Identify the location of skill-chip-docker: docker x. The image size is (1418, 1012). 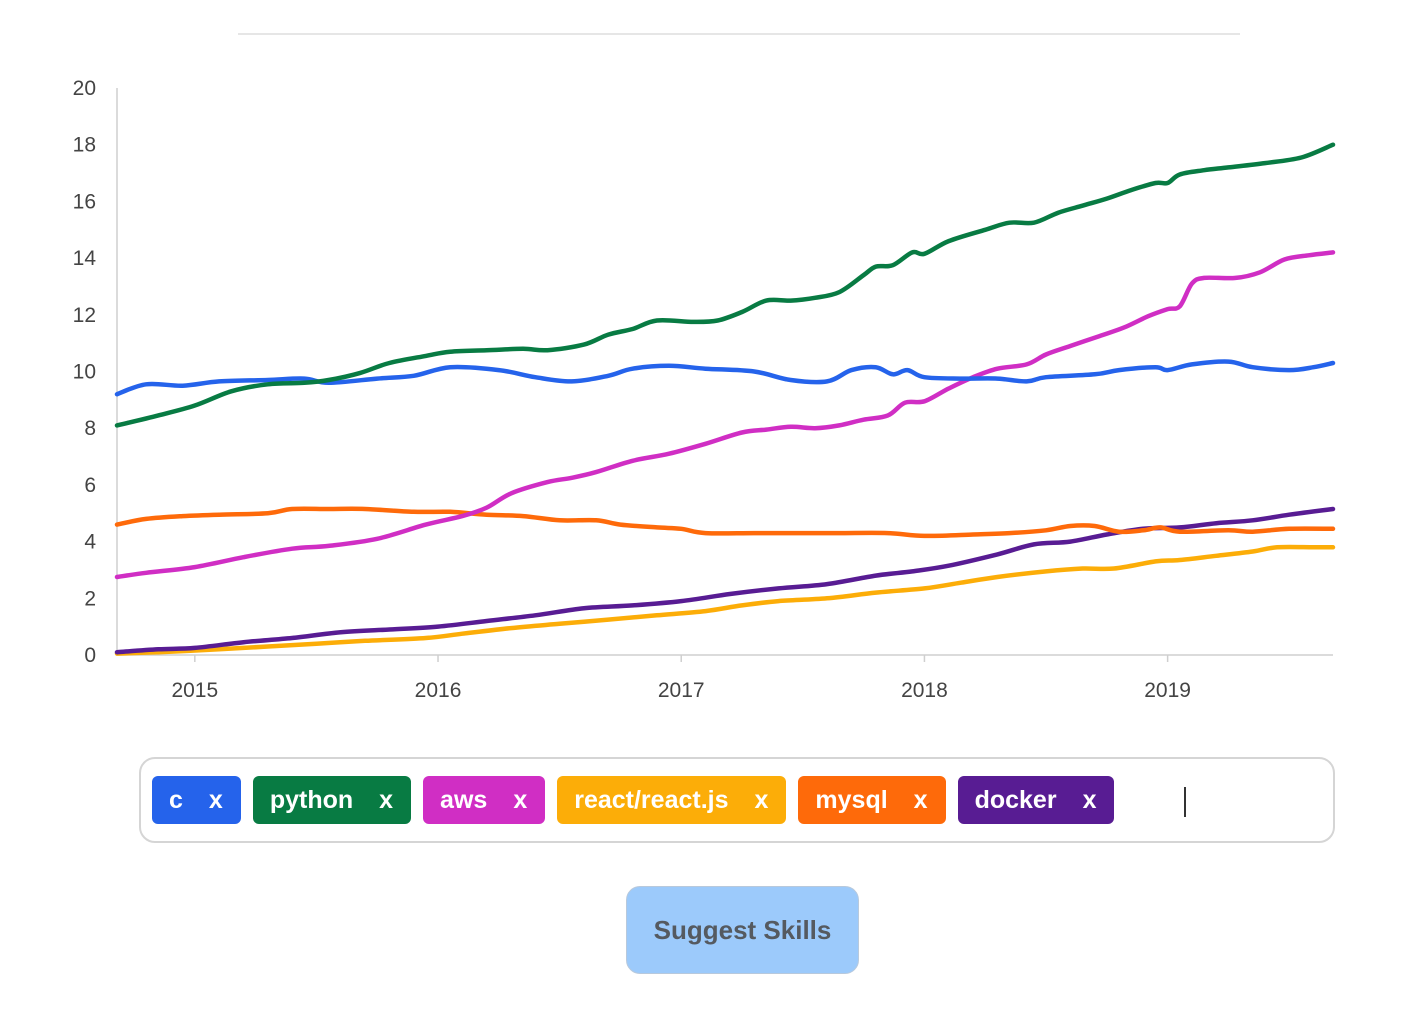
(1036, 800).